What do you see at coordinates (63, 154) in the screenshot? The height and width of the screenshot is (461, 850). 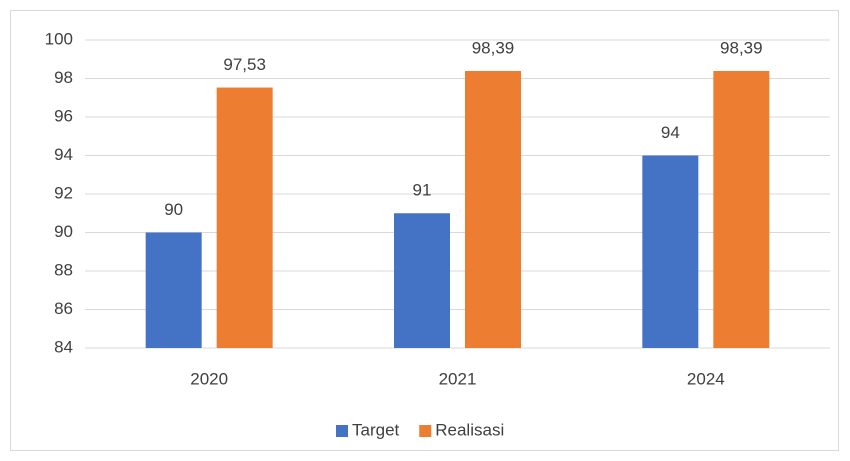 I see `y-tick-label: 94` at bounding box center [63, 154].